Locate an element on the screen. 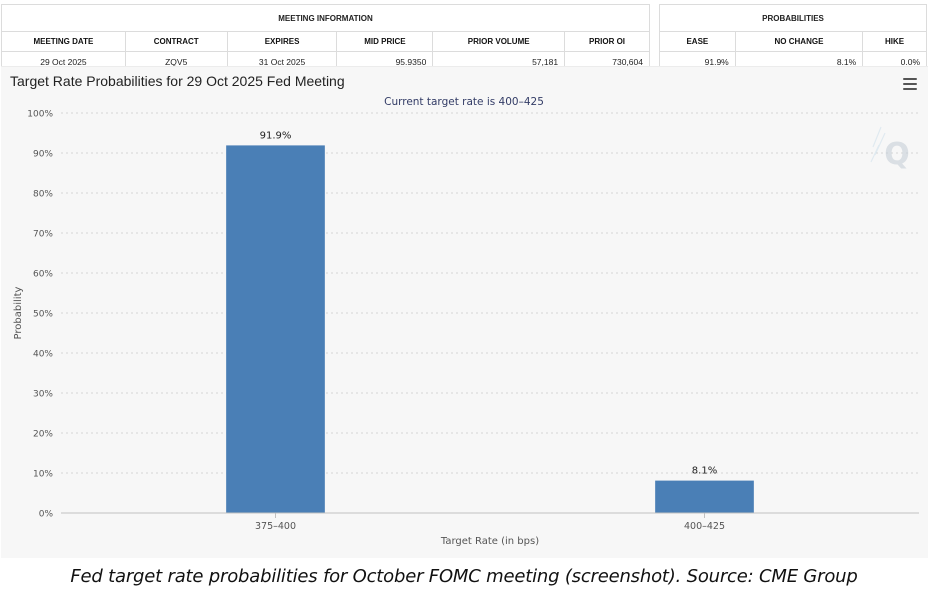  y-tick-label: 80% is located at coordinates (43, 195).